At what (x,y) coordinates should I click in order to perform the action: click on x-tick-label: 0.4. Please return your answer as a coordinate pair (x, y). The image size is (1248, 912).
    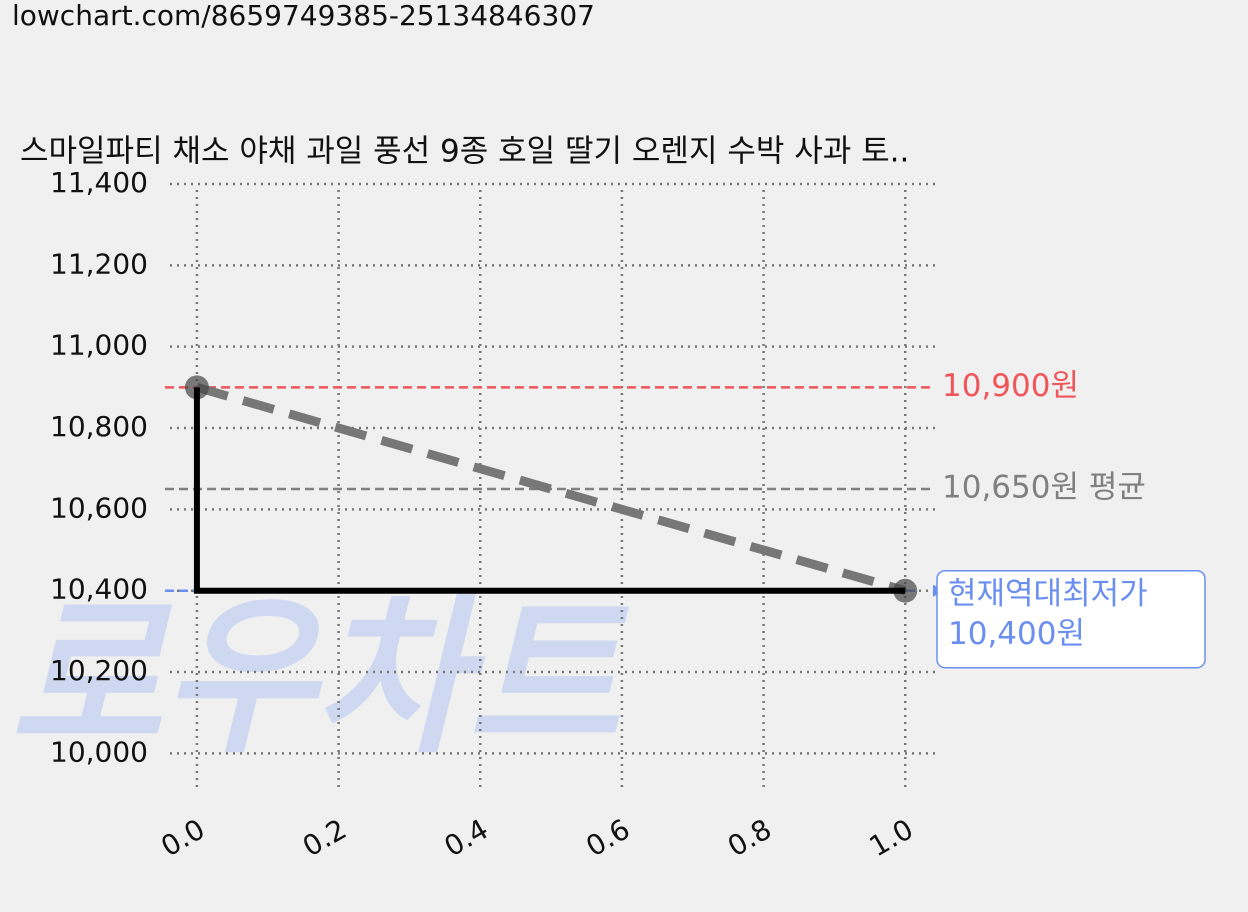
    Looking at the image, I should click on (466, 837).